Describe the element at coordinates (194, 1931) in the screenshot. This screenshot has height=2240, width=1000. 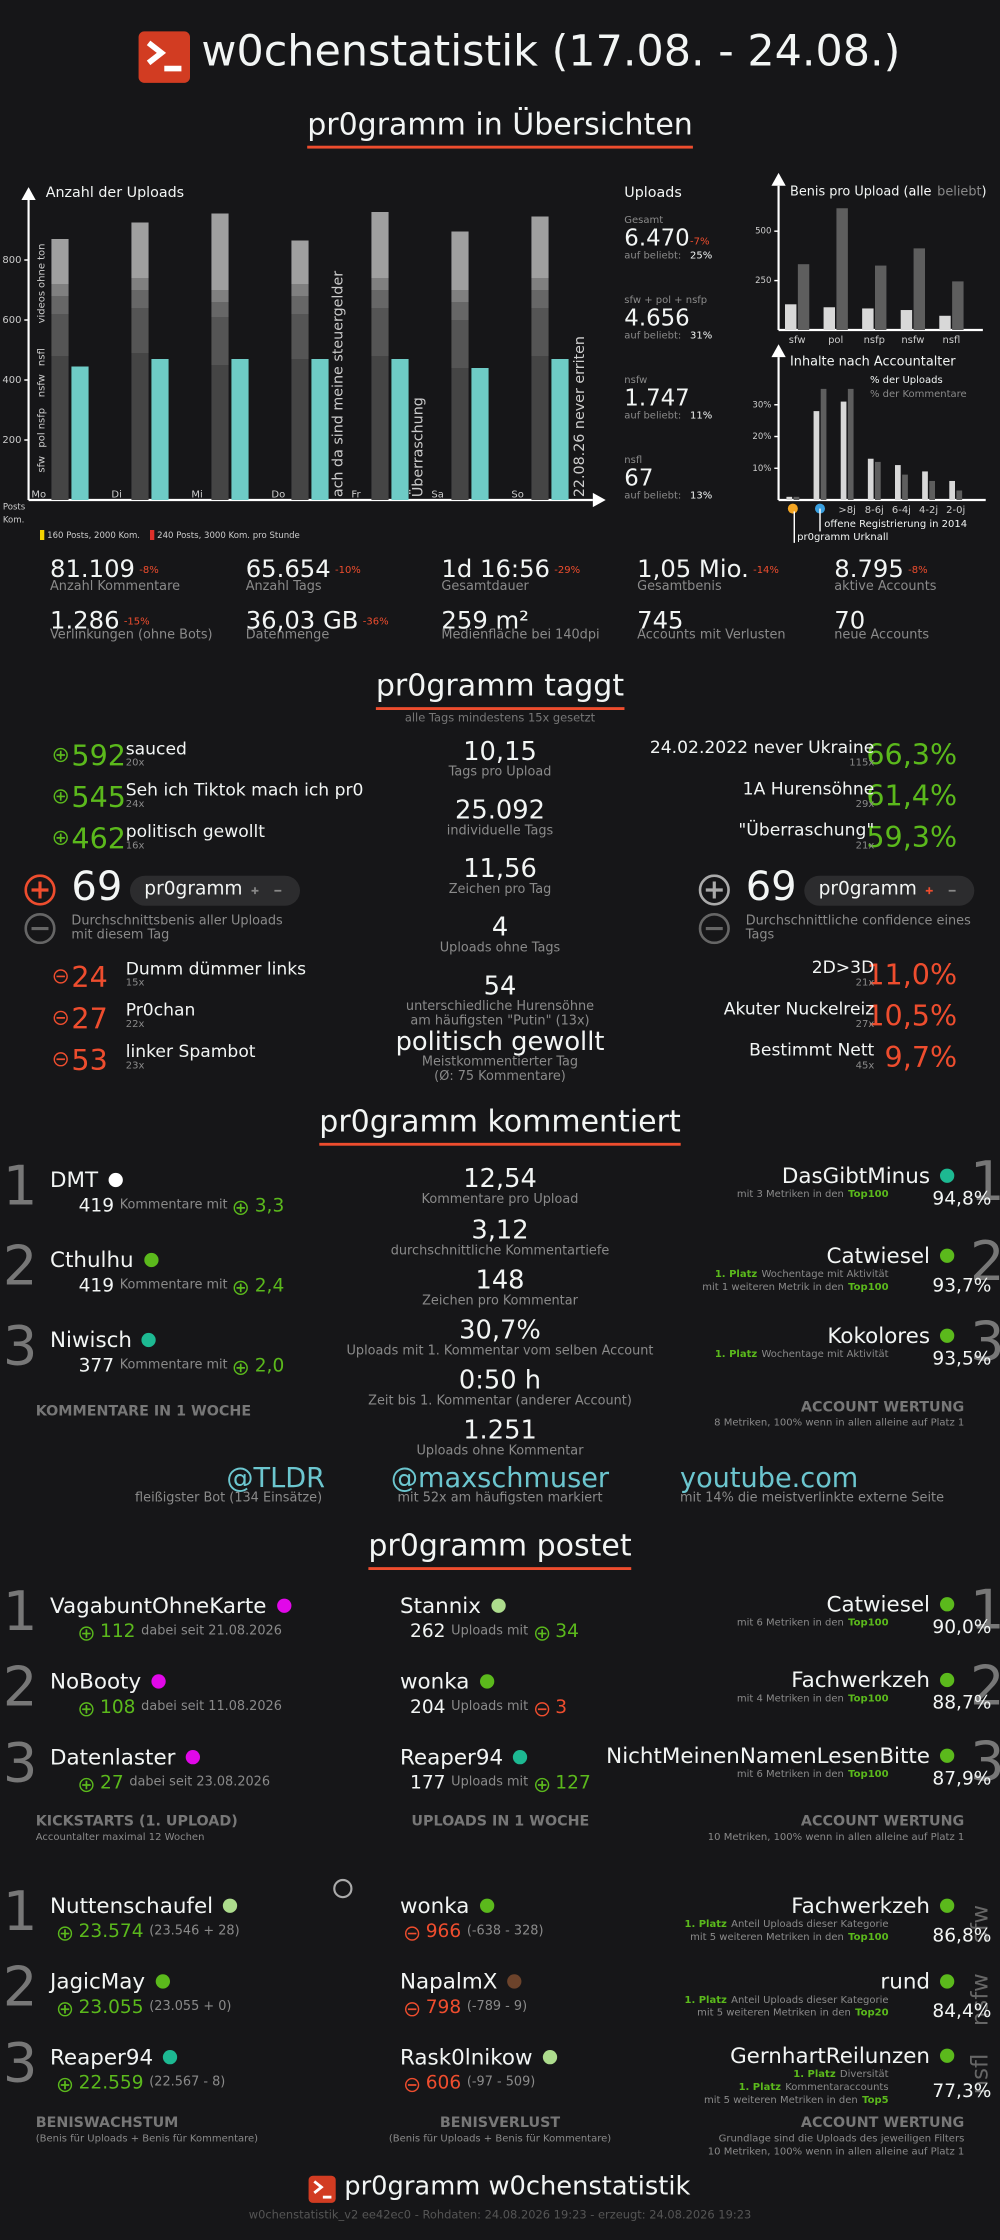
I see `text: (23.546 + 28)` at that location.